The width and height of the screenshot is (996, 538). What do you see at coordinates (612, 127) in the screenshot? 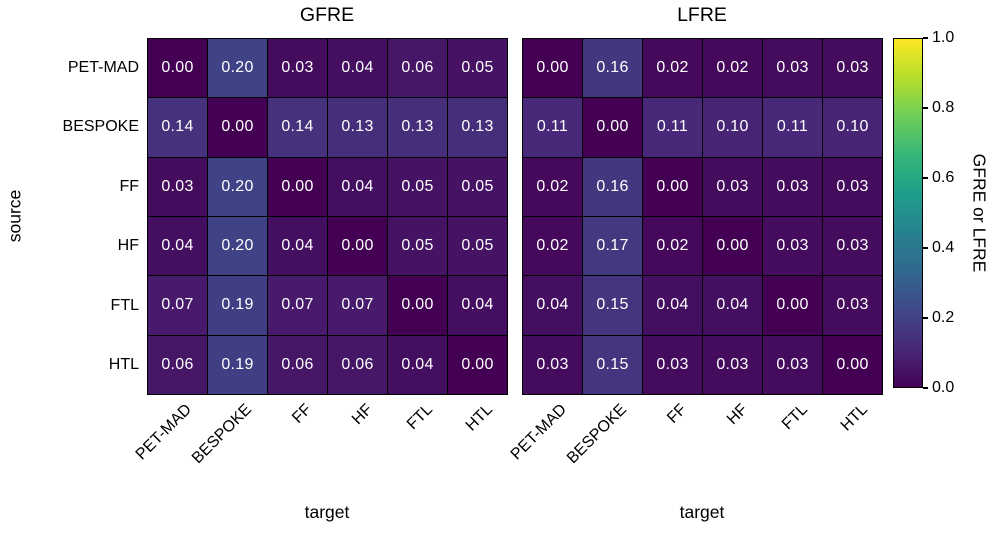
I see `heatmap-cell-lfre-bespoke-bespoke: 0.00` at bounding box center [612, 127].